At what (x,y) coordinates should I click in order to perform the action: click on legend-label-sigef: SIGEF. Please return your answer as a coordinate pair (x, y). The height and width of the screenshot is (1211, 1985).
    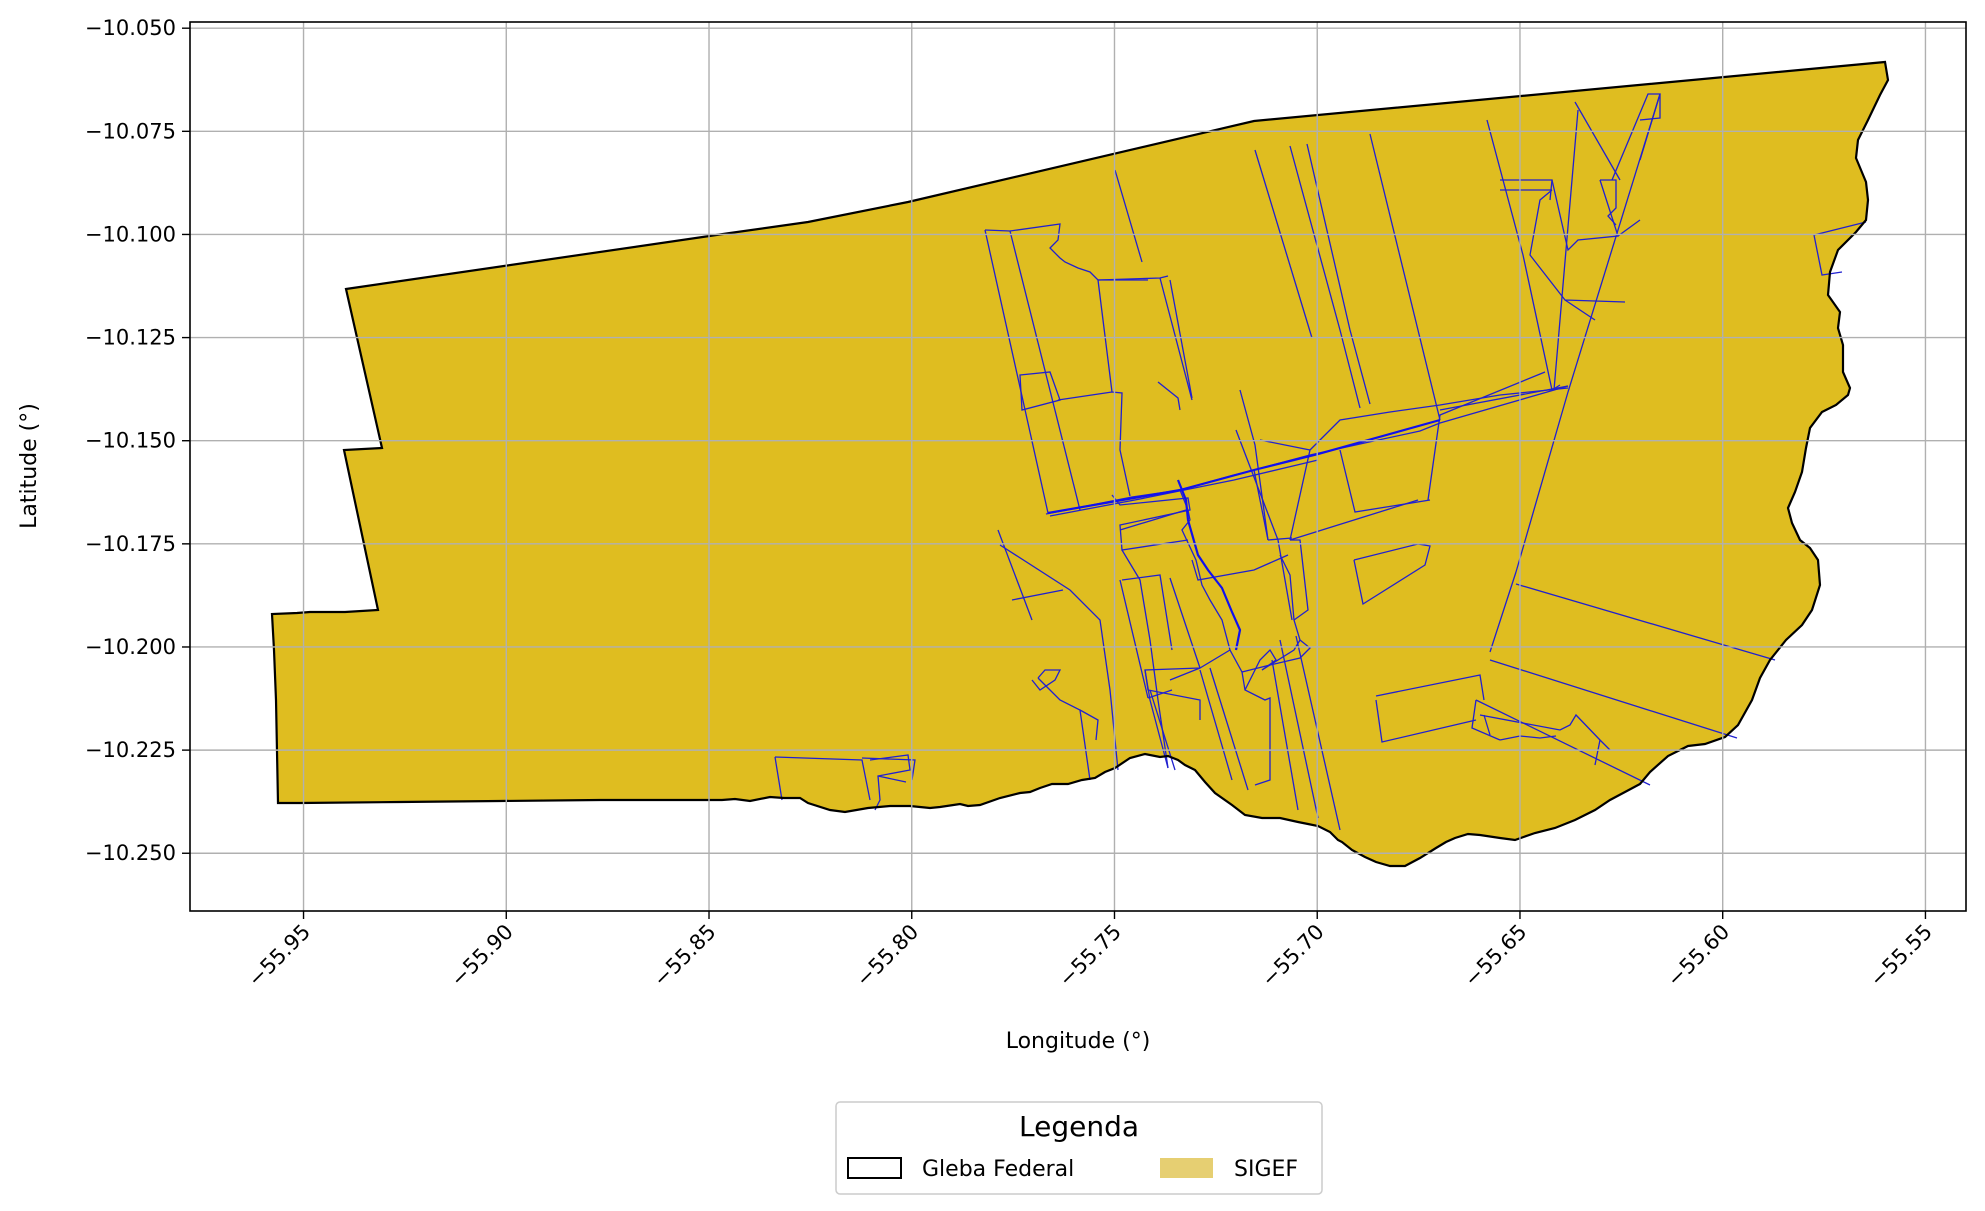
    Looking at the image, I should click on (1266, 1169).